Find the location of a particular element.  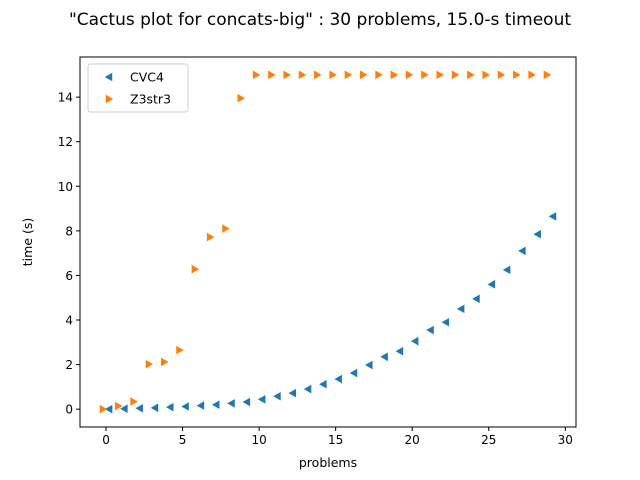

legend-label: Z3str3 is located at coordinates (150, 99).